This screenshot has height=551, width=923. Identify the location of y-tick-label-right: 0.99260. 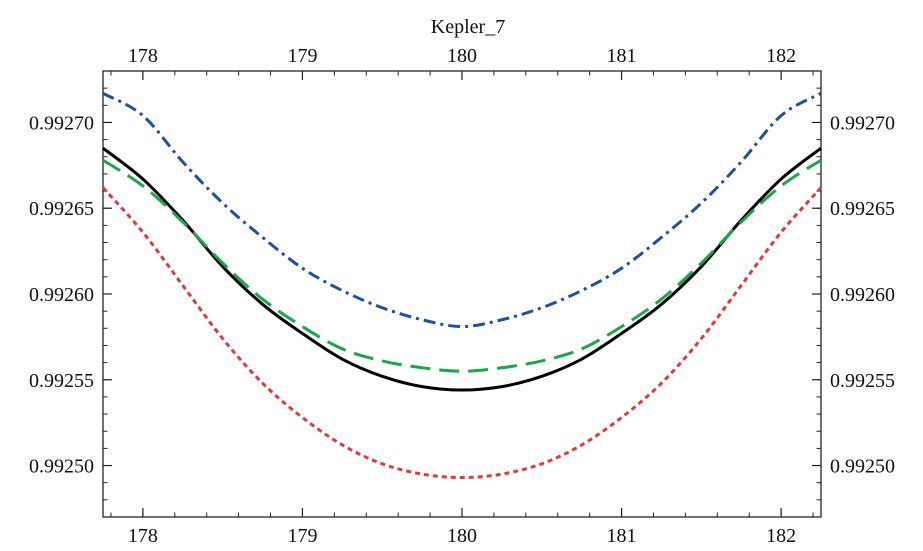
(862, 295).